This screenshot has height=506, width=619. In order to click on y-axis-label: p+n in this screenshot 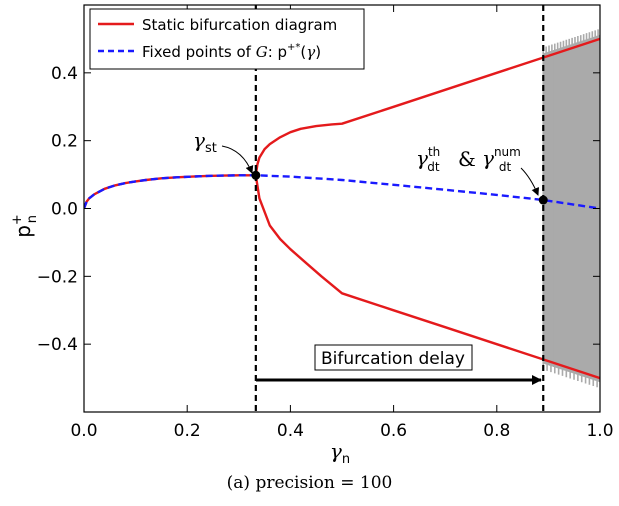, I will do `click(25, 226)`.